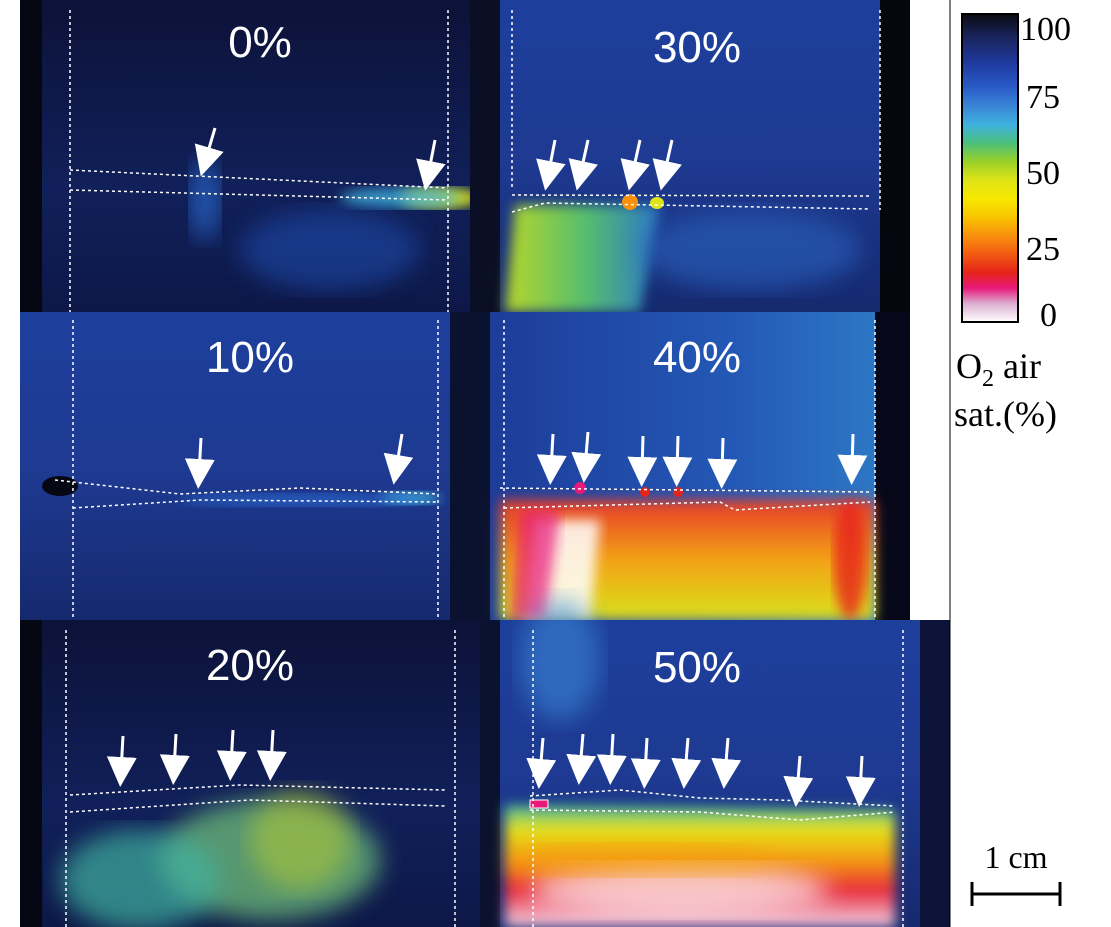  I want to click on panel-0: 0%, so click(250, 156).